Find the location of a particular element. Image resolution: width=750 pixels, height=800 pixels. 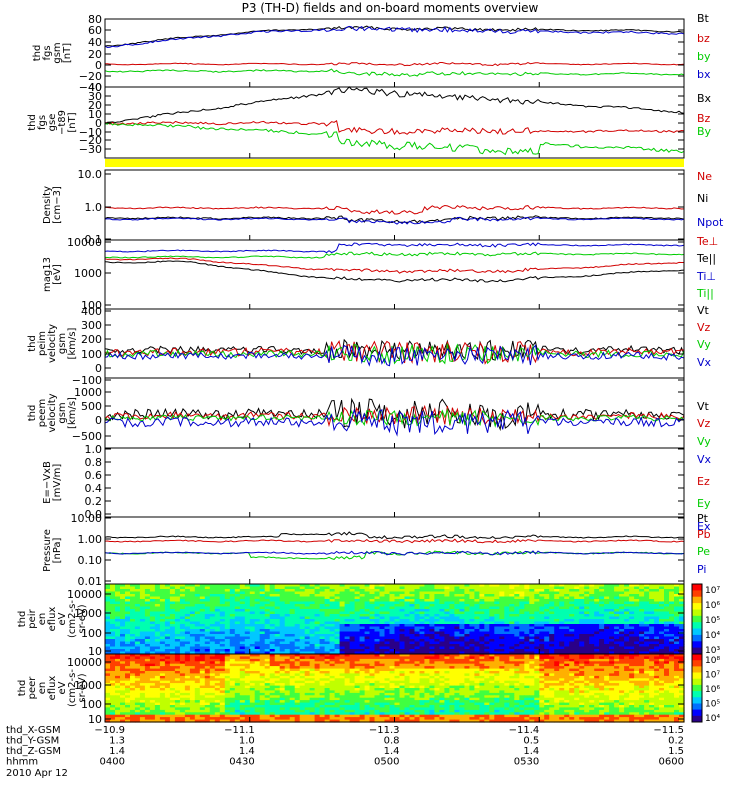

y-tick-label: 200 is located at coordinates (91, 339).